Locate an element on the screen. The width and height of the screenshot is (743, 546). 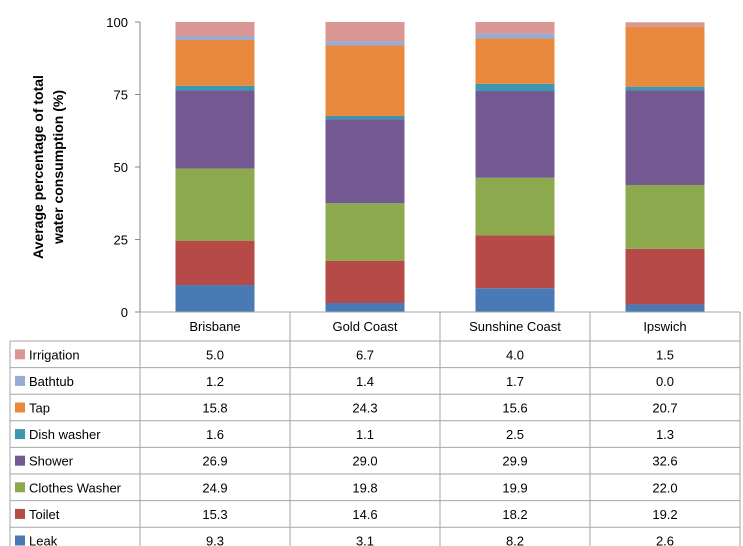
legend-label: Shower is located at coordinates (51, 461).